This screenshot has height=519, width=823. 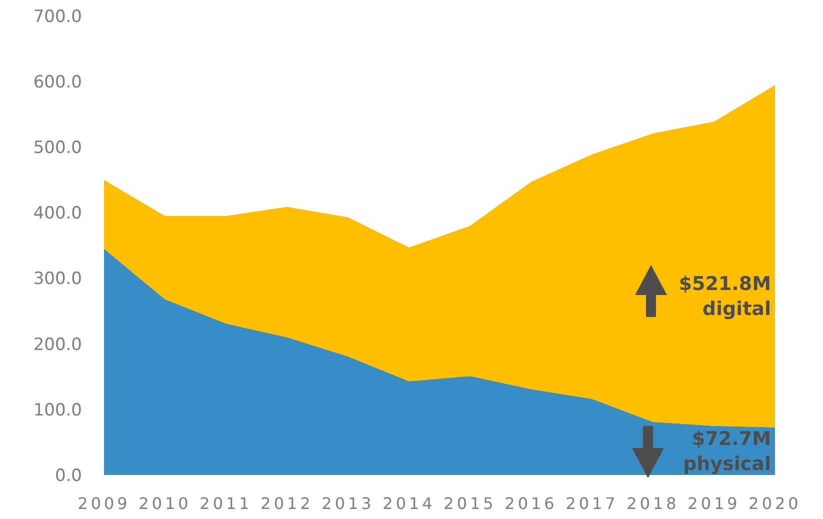 I want to click on x-tick-label: 2010, so click(x=165, y=503).